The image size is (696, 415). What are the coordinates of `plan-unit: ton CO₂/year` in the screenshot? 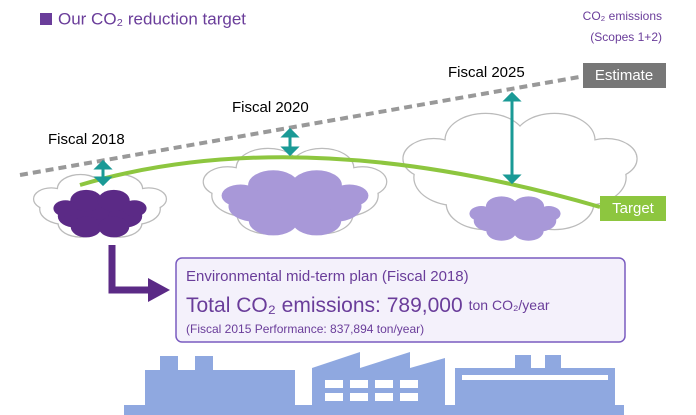 It's located at (509, 305).